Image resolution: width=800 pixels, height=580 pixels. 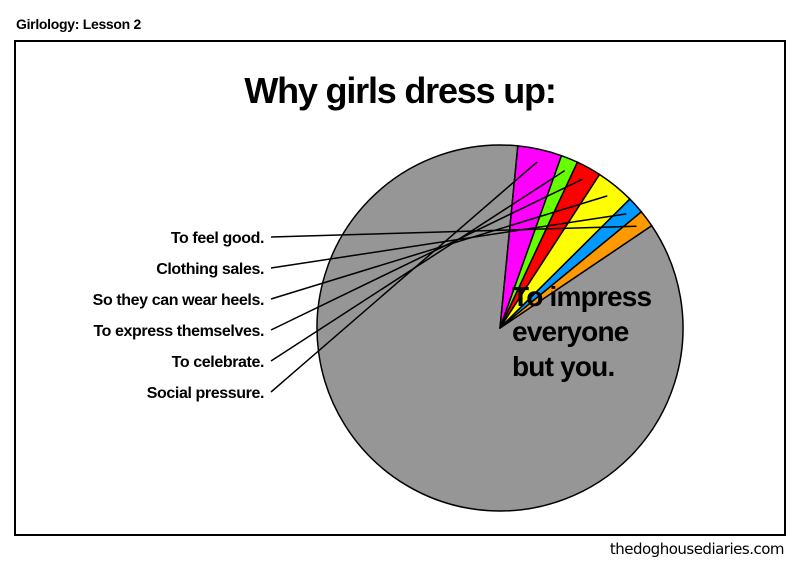 What do you see at coordinates (582, 331) in the screenshot?
I see `main-slice-label: To impress everyone but you.` at bounding box center [582, 331].